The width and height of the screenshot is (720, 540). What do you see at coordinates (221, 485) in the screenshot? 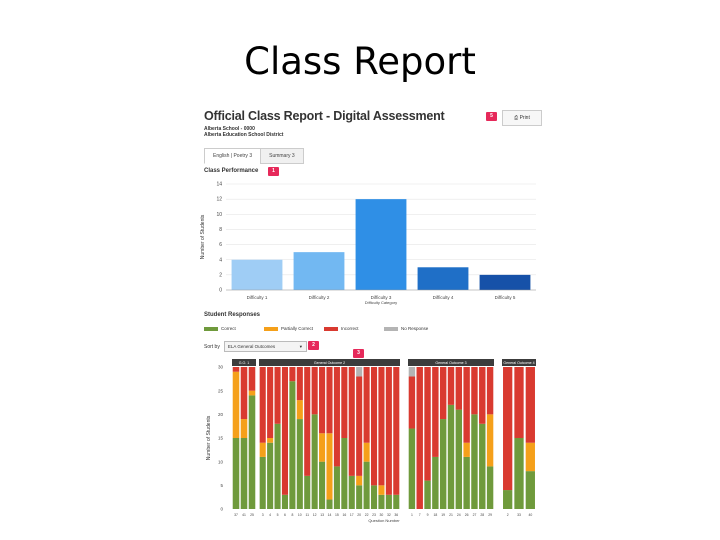
I see `y-tick-label: 5` at bounding box center [221, 485].